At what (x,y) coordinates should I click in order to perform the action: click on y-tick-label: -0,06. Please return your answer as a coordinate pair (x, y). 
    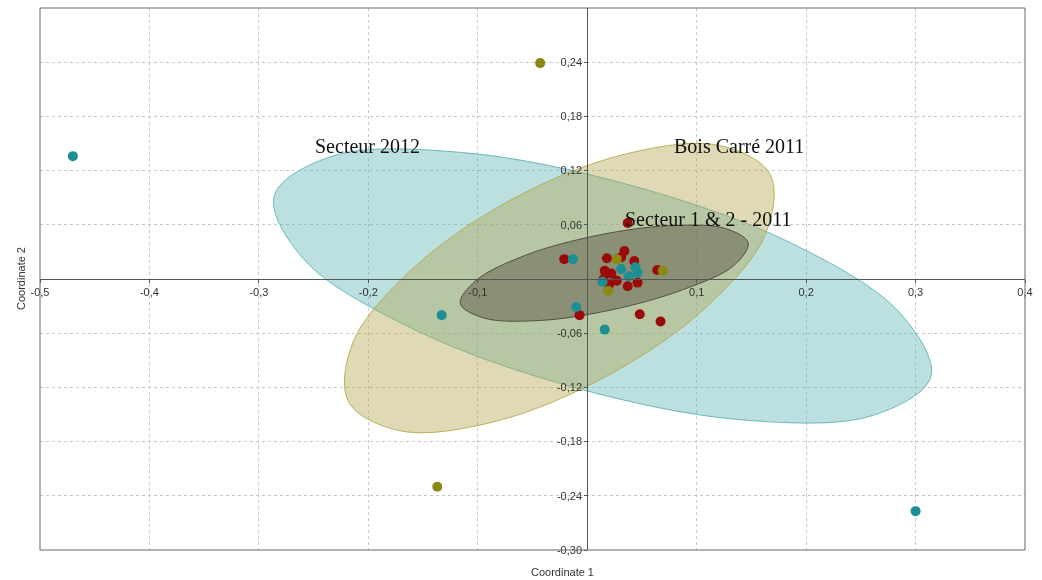
    Looking at the image, I should click on (569, 333).